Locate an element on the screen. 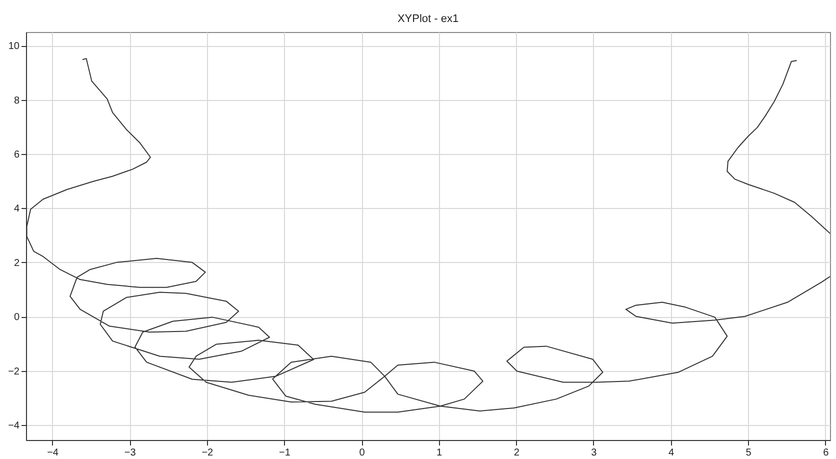 The width and height of the screenshot is (836, 459). x-tick-label: 1 is located at coordinates (439, 453).